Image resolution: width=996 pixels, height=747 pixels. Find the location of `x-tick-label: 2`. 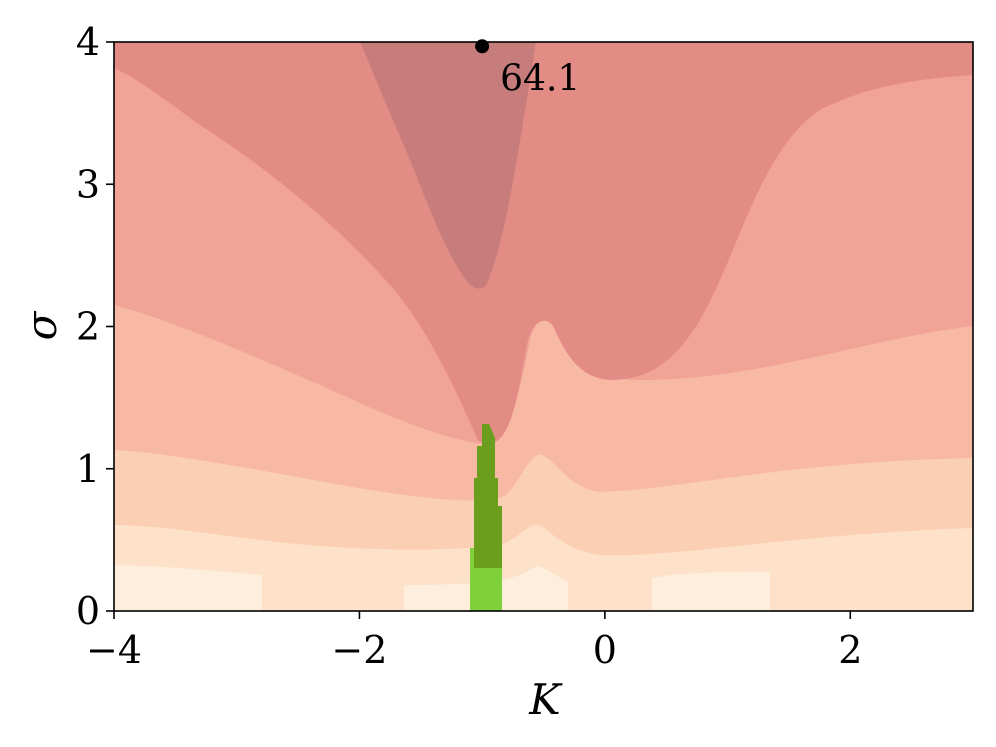

x-tick-label: 2 is located at coordinates (850, 650).